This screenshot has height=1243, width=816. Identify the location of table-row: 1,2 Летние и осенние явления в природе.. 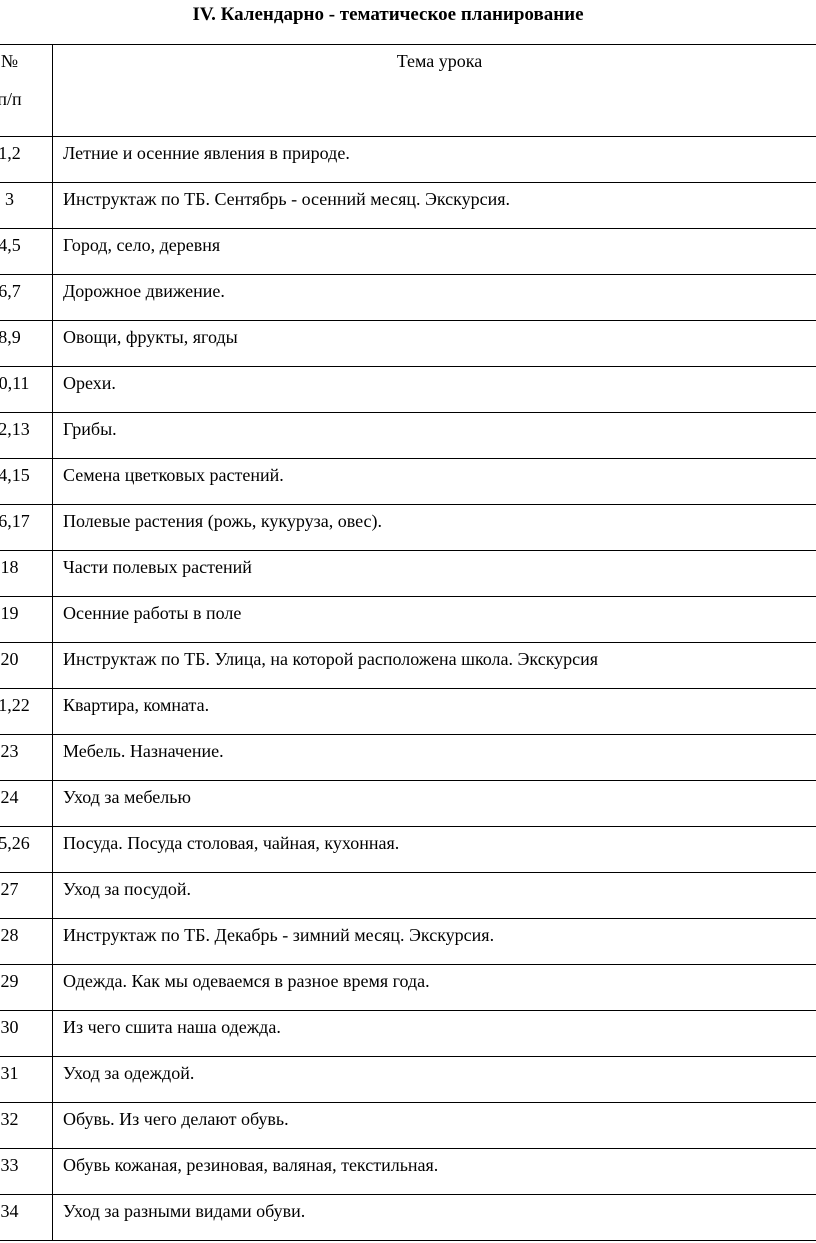
(408, 159).